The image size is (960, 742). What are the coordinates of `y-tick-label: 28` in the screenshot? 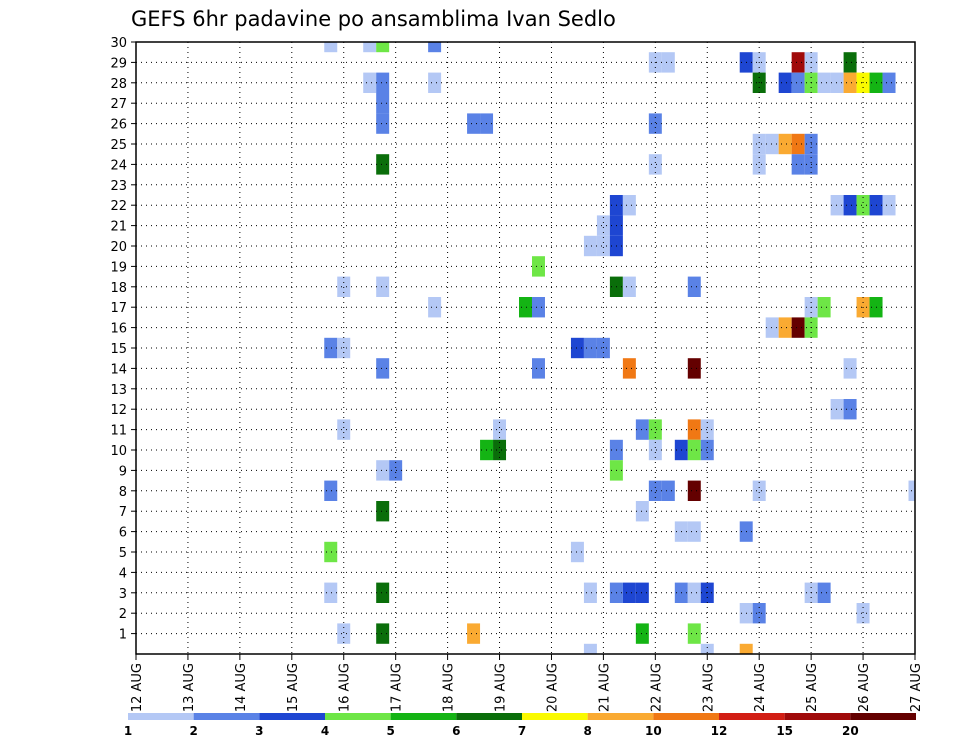 It's located at (118, 84).